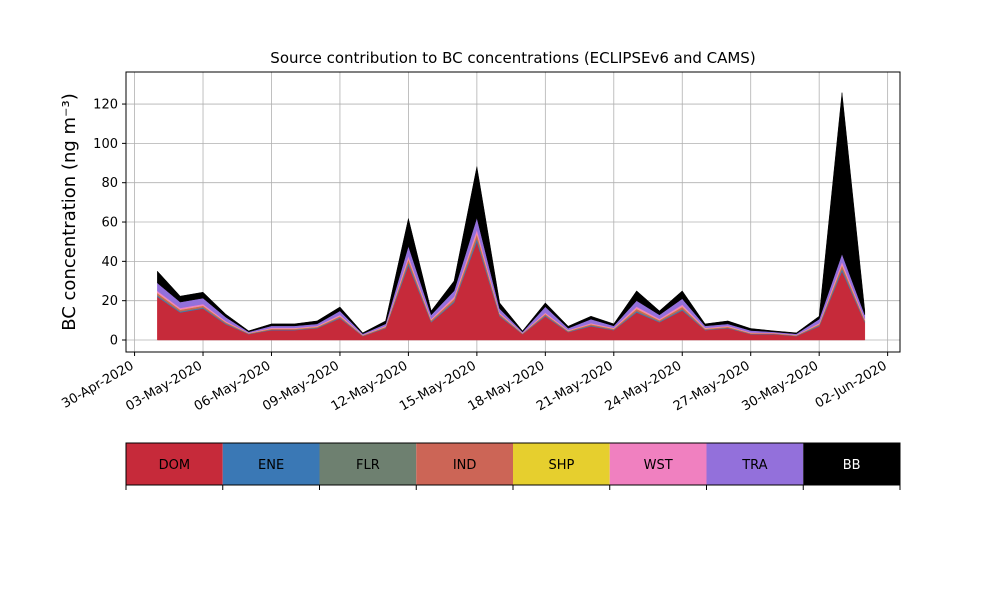  I want to click on legend-label: FLR, so click(368, 465).